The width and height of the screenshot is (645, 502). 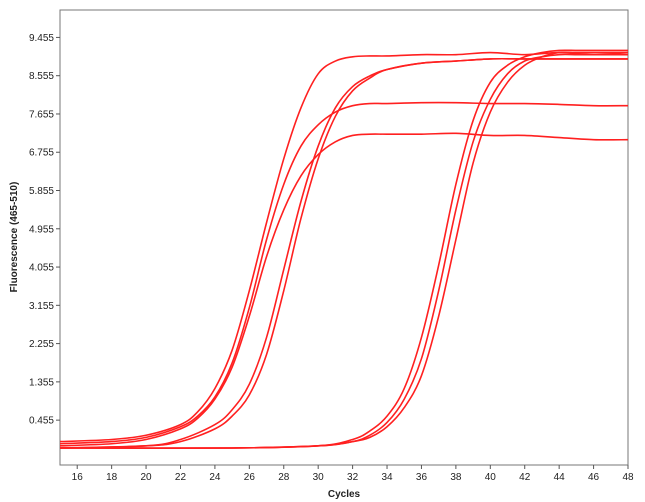 What do you see at coordinates (41, 421) in the screenshot?
I see `y-tick-label: 0.455` at bounding box center [41, 421].